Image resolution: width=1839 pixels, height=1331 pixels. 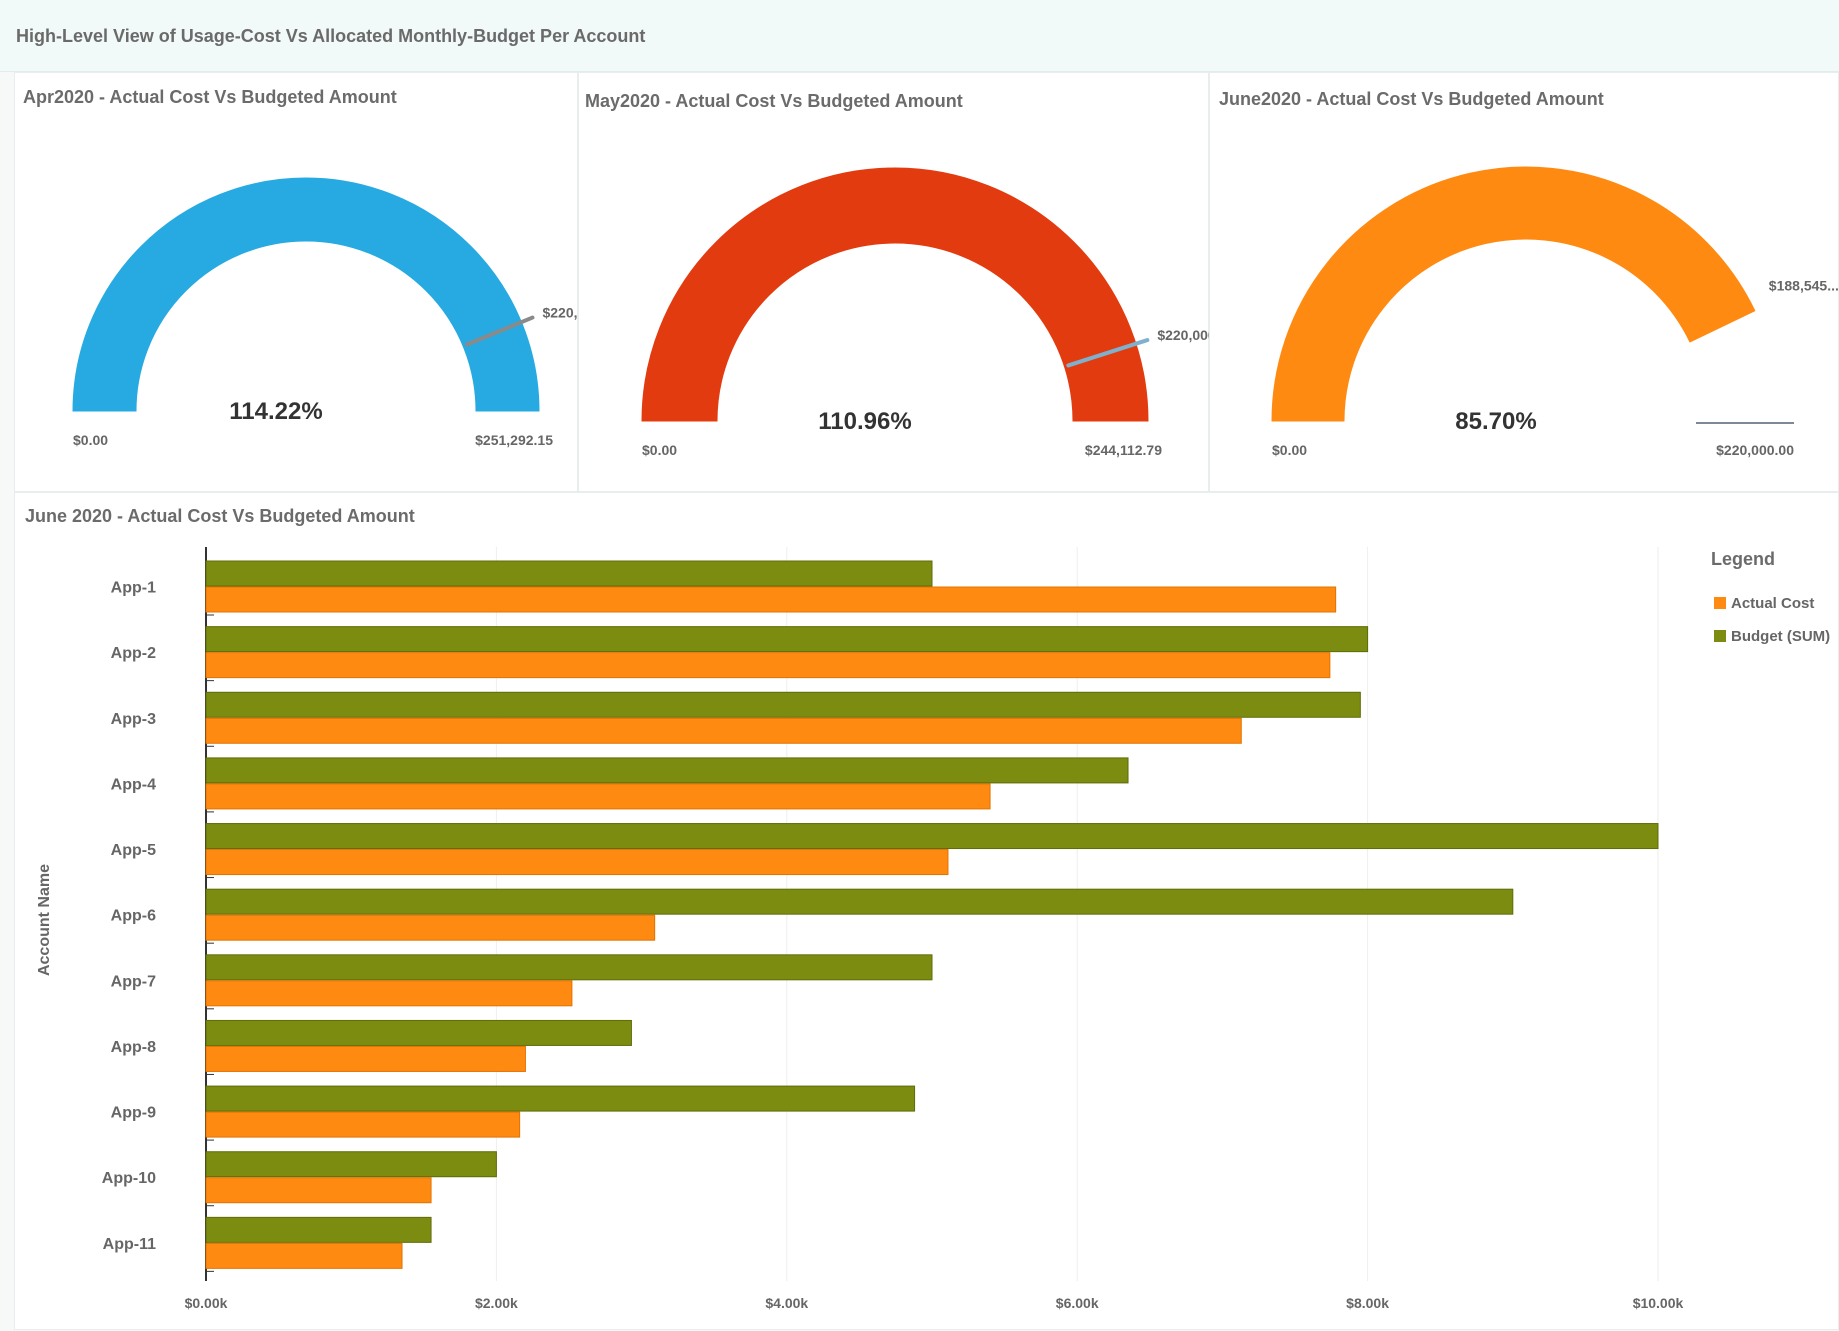 I want to click on gauge-percent: 110.96%, so click(x=864, y=421).